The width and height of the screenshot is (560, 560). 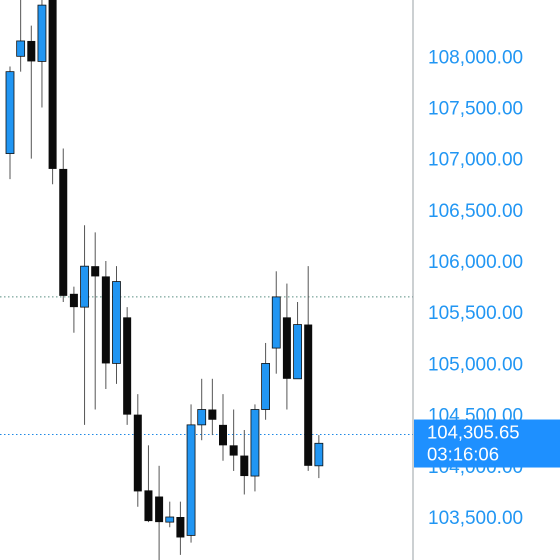 What do you see at coordinates (475, 262) in the screenshot?
I see `price-tick-label: 106,000.00` at bounding box center [475, 262].